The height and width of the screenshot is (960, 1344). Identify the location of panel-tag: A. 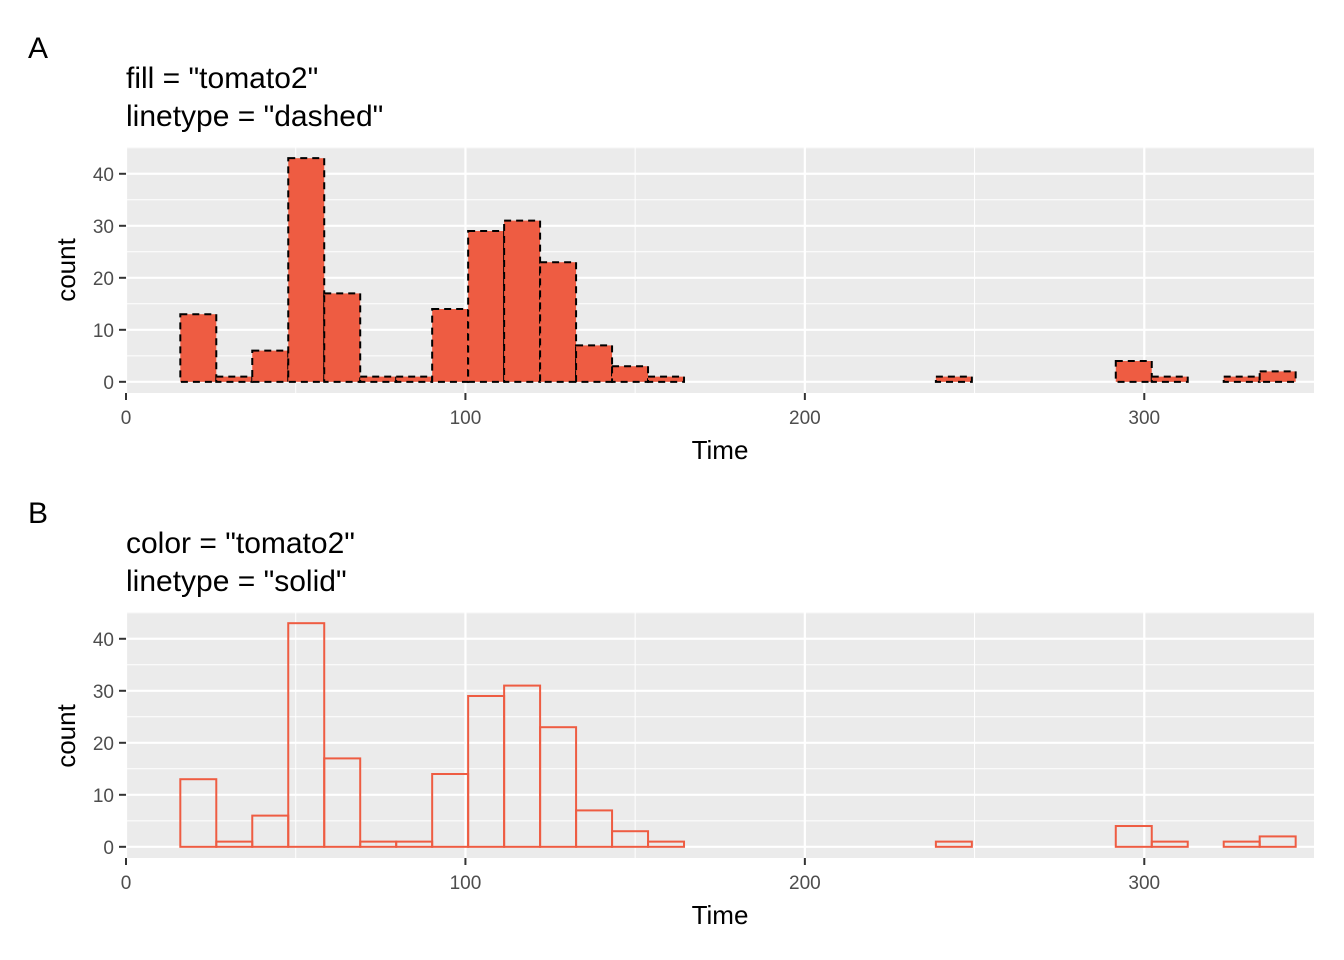
(38, 48).